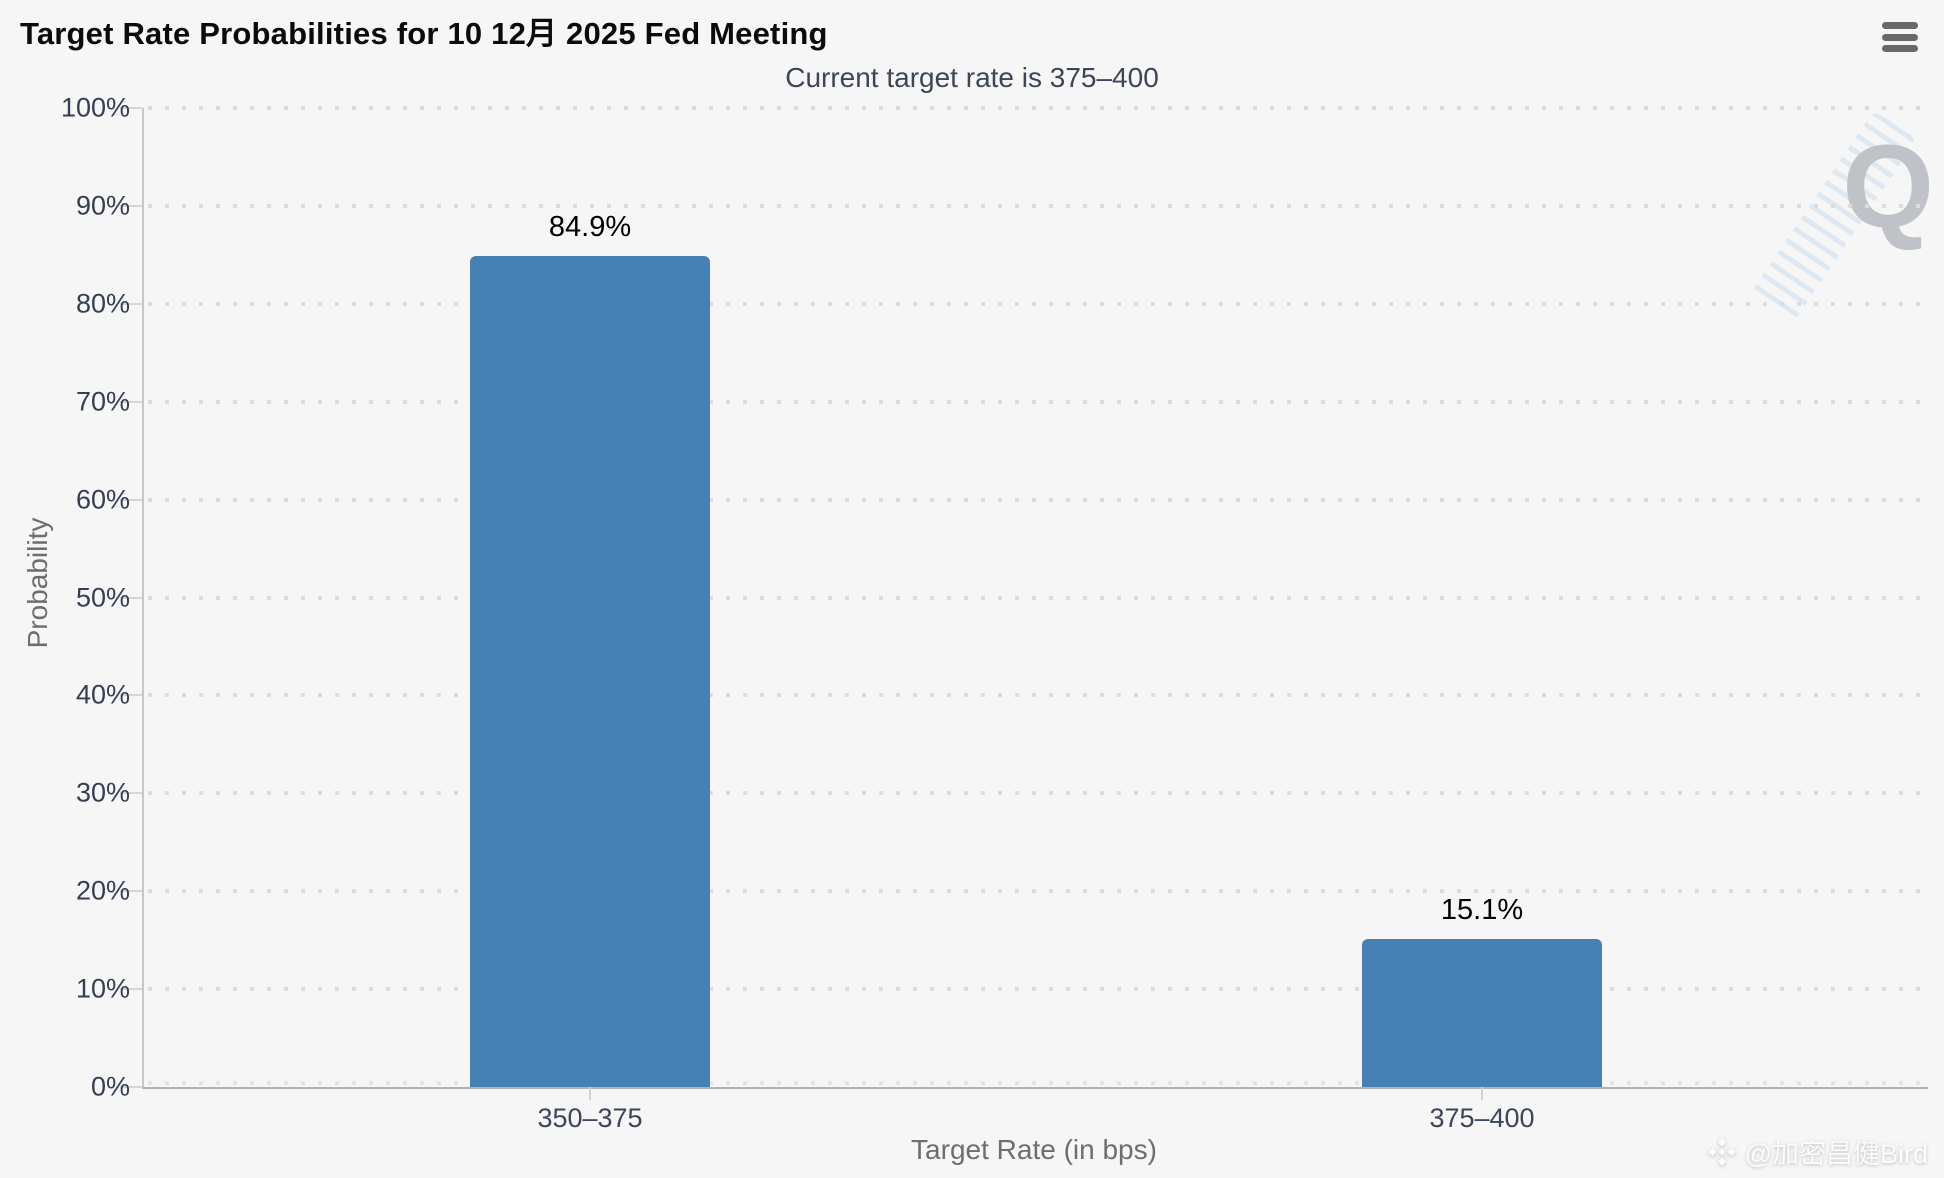 This screenshot has height=1178, width=1944. What do you see at coordinates (95, 107) in the screenshot?
I see `y-tick-label: 100%` at bounding box center [95, 107].